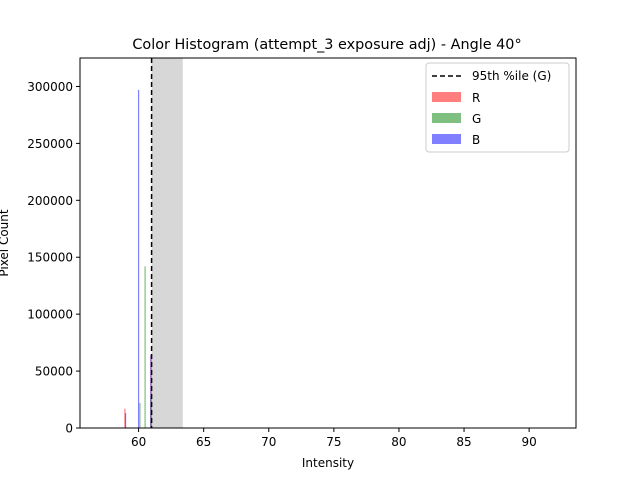 The height and width of the screenshot is (480, 640). Describe the element at coordinates (50, 201) in the screenshot. I see `y-tick-label: 200000` at that location.